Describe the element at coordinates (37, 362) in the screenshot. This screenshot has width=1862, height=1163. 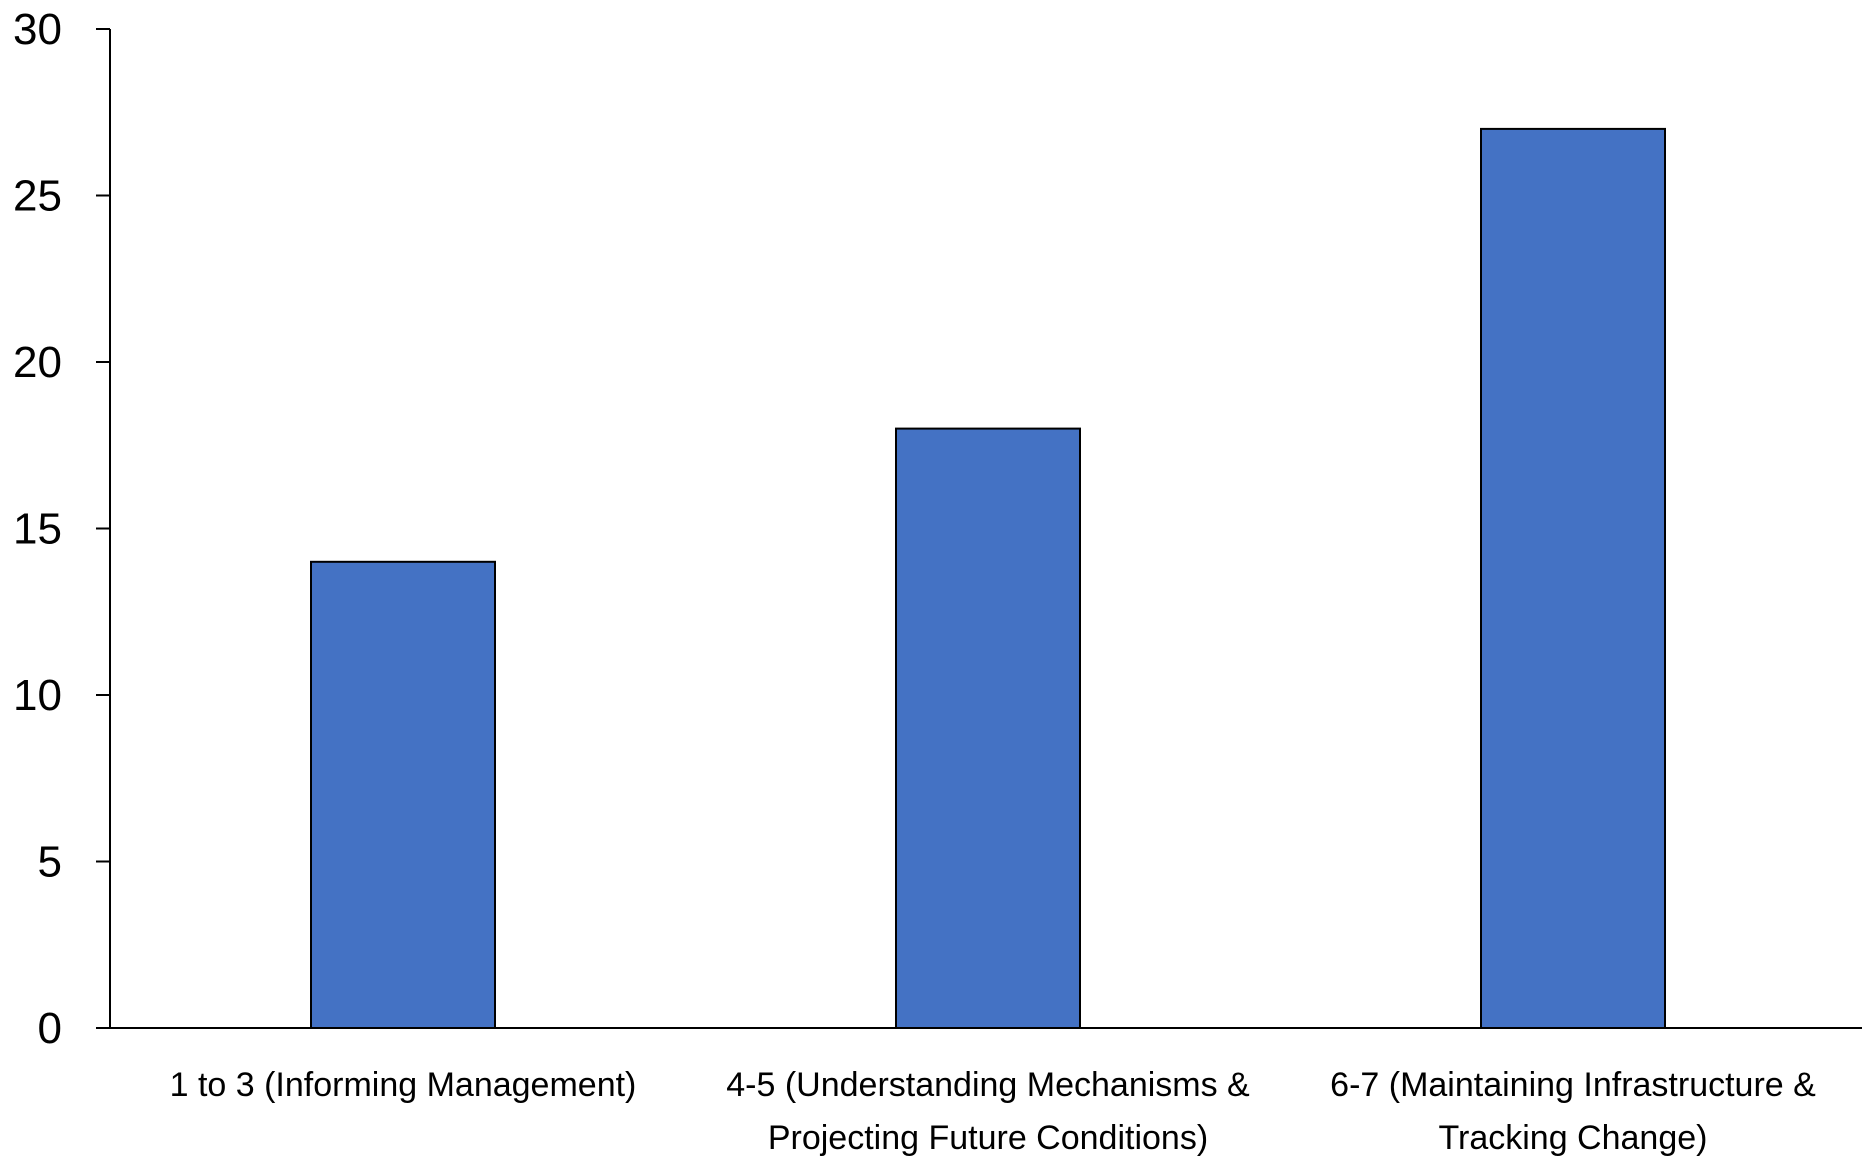
I see `y-tick-label: 20` at that location.